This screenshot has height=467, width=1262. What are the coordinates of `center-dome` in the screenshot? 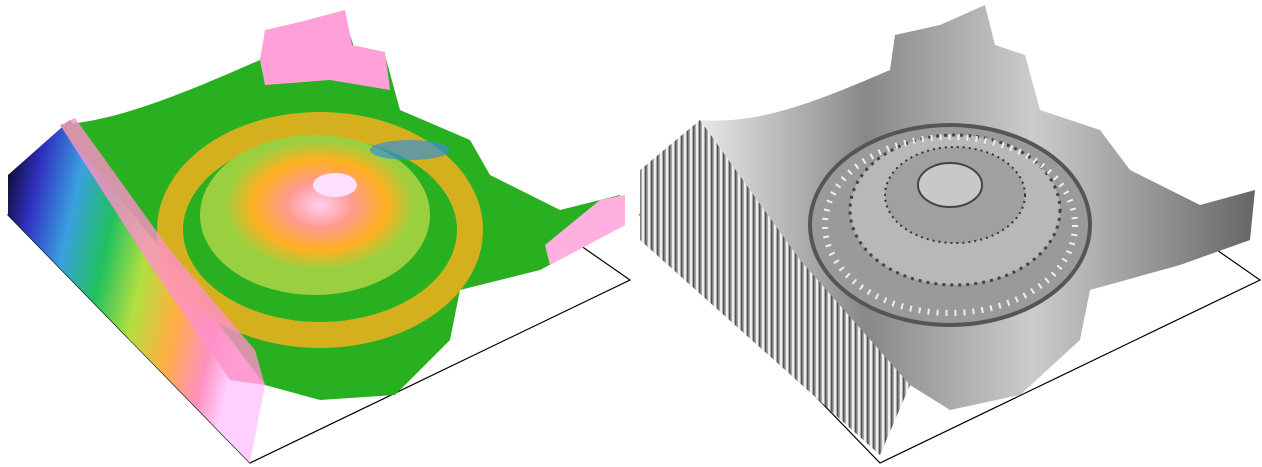 It's located at (320, 205).